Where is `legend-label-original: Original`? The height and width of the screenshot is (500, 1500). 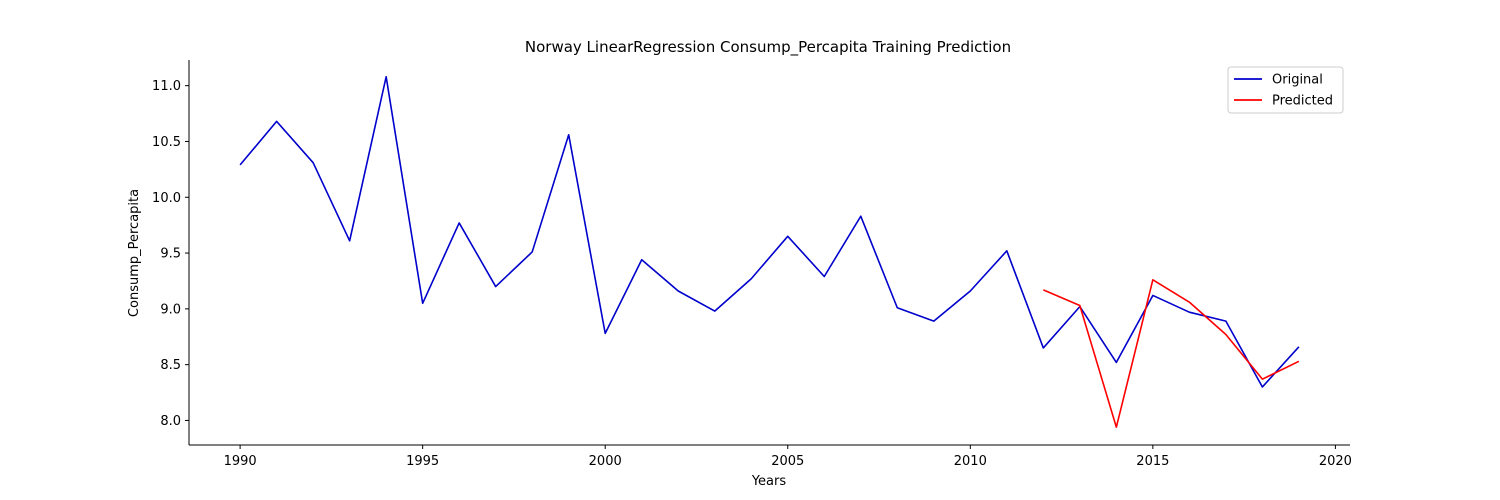
legend-label-original: Original is located at coordinates (1297, 80).